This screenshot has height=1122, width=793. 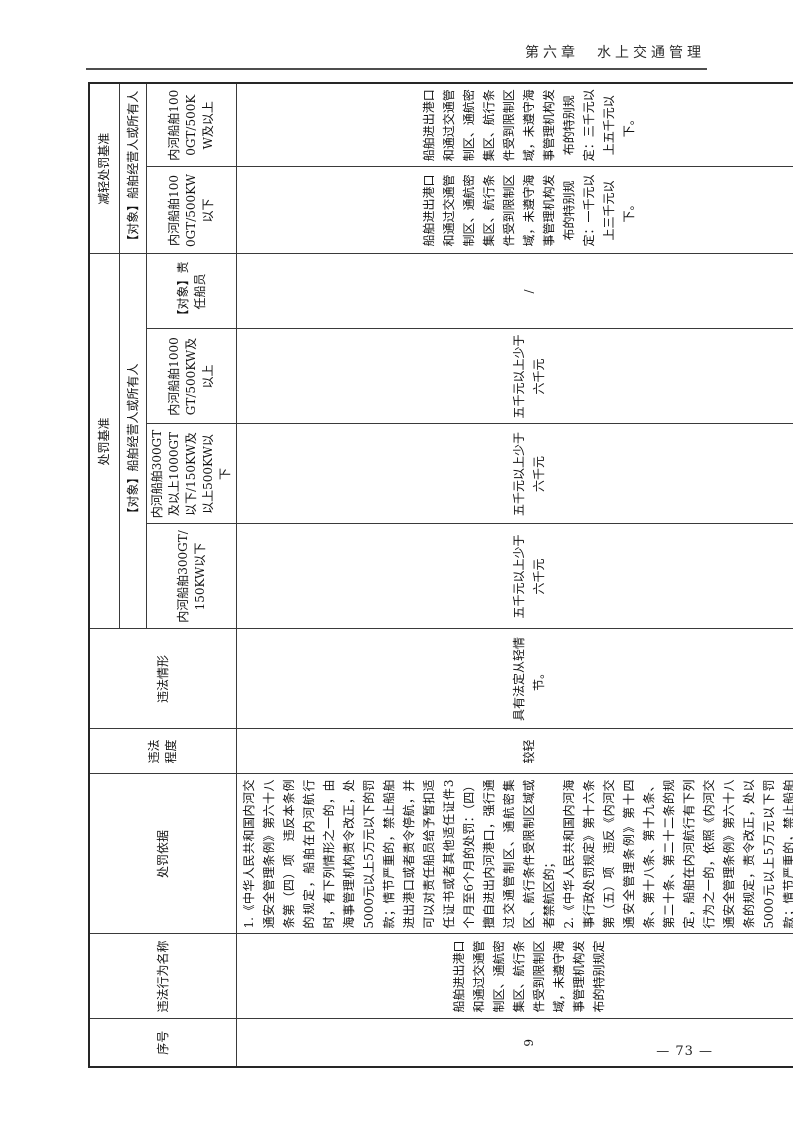 I want to click on header-sub-small-vessel: 内河船舶300GT/150KW以下, so click(x=191, y=576).